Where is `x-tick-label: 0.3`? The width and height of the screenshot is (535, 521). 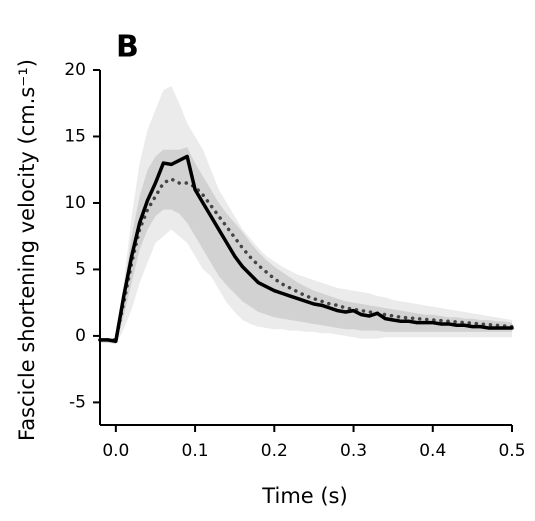 x-tick-label: 0.3 is located at coordinates (353, 451).